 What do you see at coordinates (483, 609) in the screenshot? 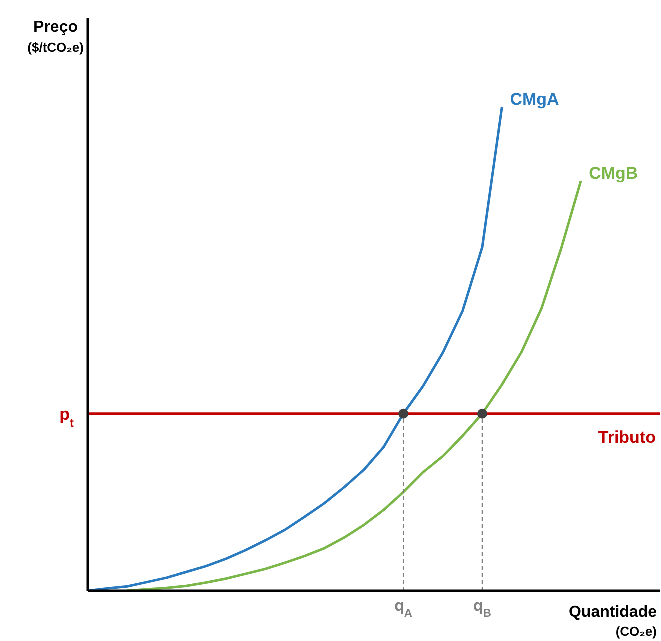
I see `x-tick-label: q$_{B}$` at bounding box center [483, 609].